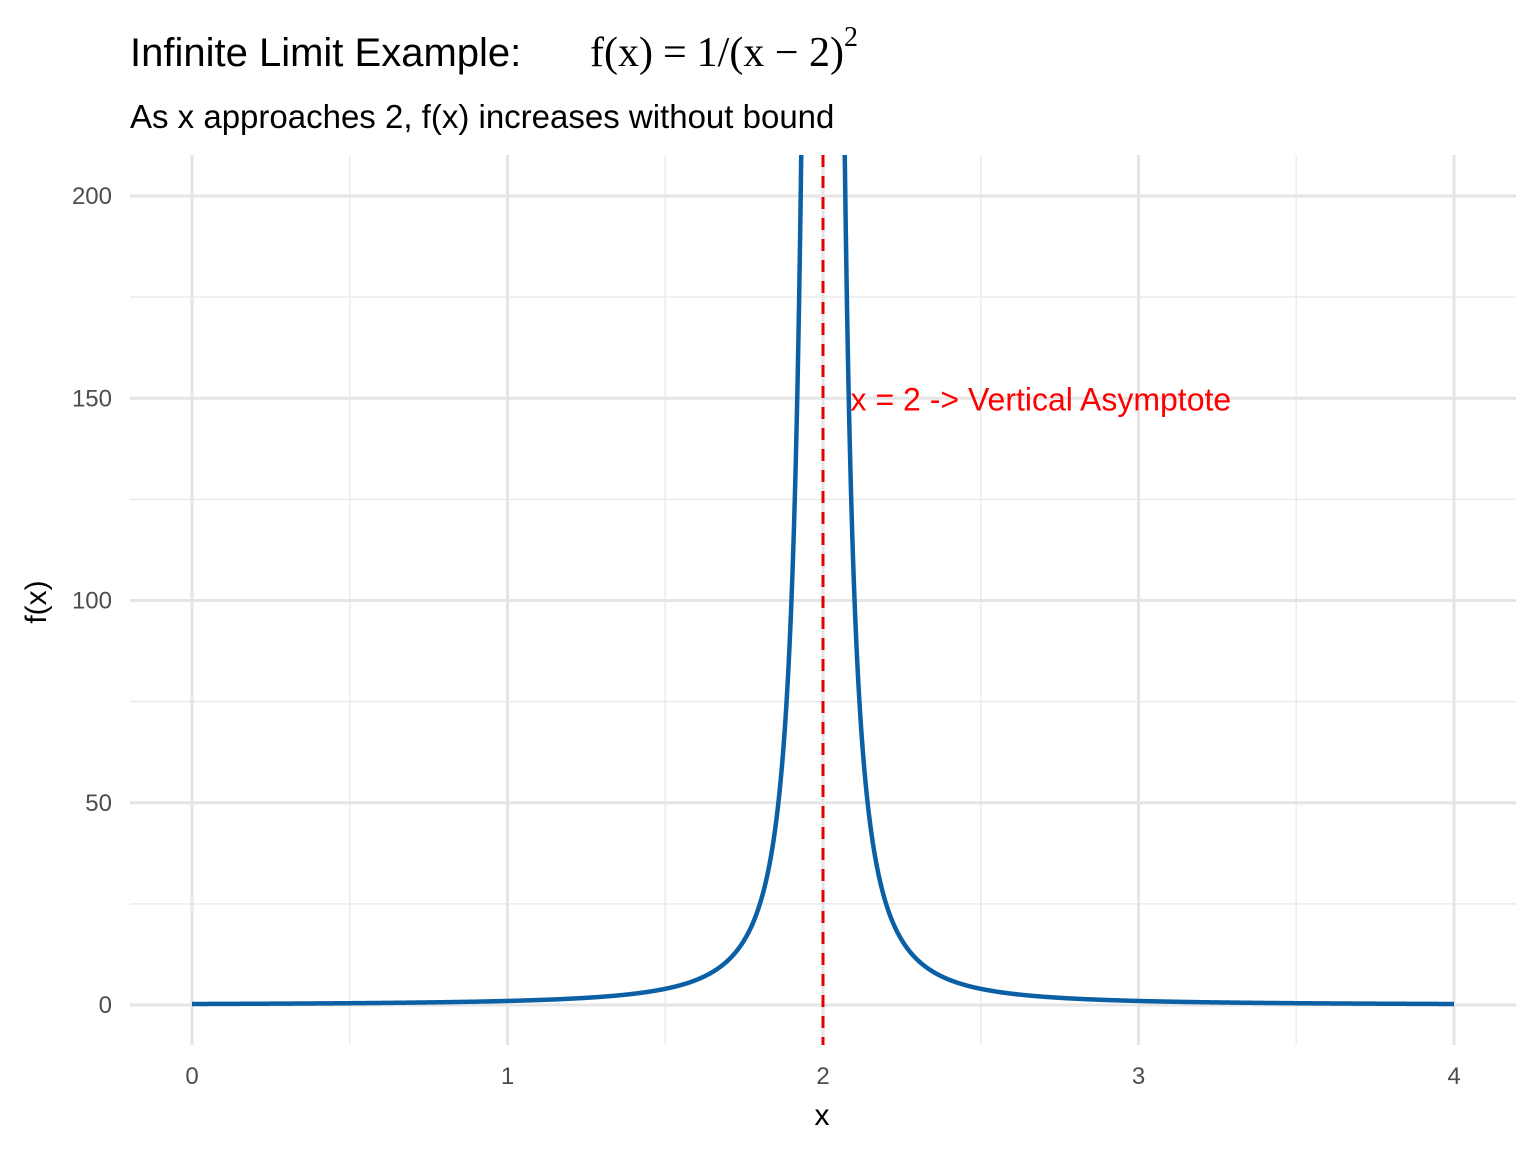 The height and width of the screenshot is (1152, 1536). What do you see at coordinates (707, 53) in the screenshot?
I see `formula-numerator: 1` at bounding box center [707, 53].